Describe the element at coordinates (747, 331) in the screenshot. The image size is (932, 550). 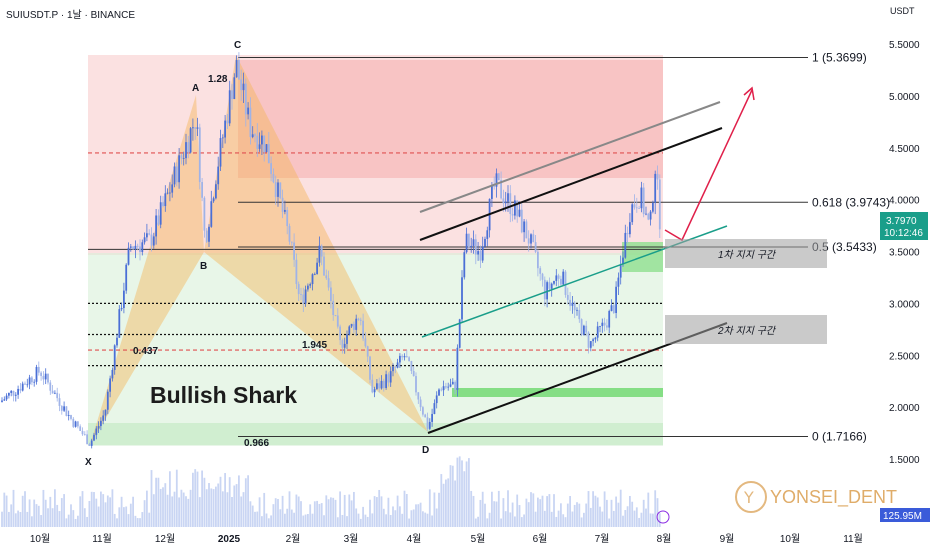
I see `support-zone-2-label: 2차 지지 구간` at that location.